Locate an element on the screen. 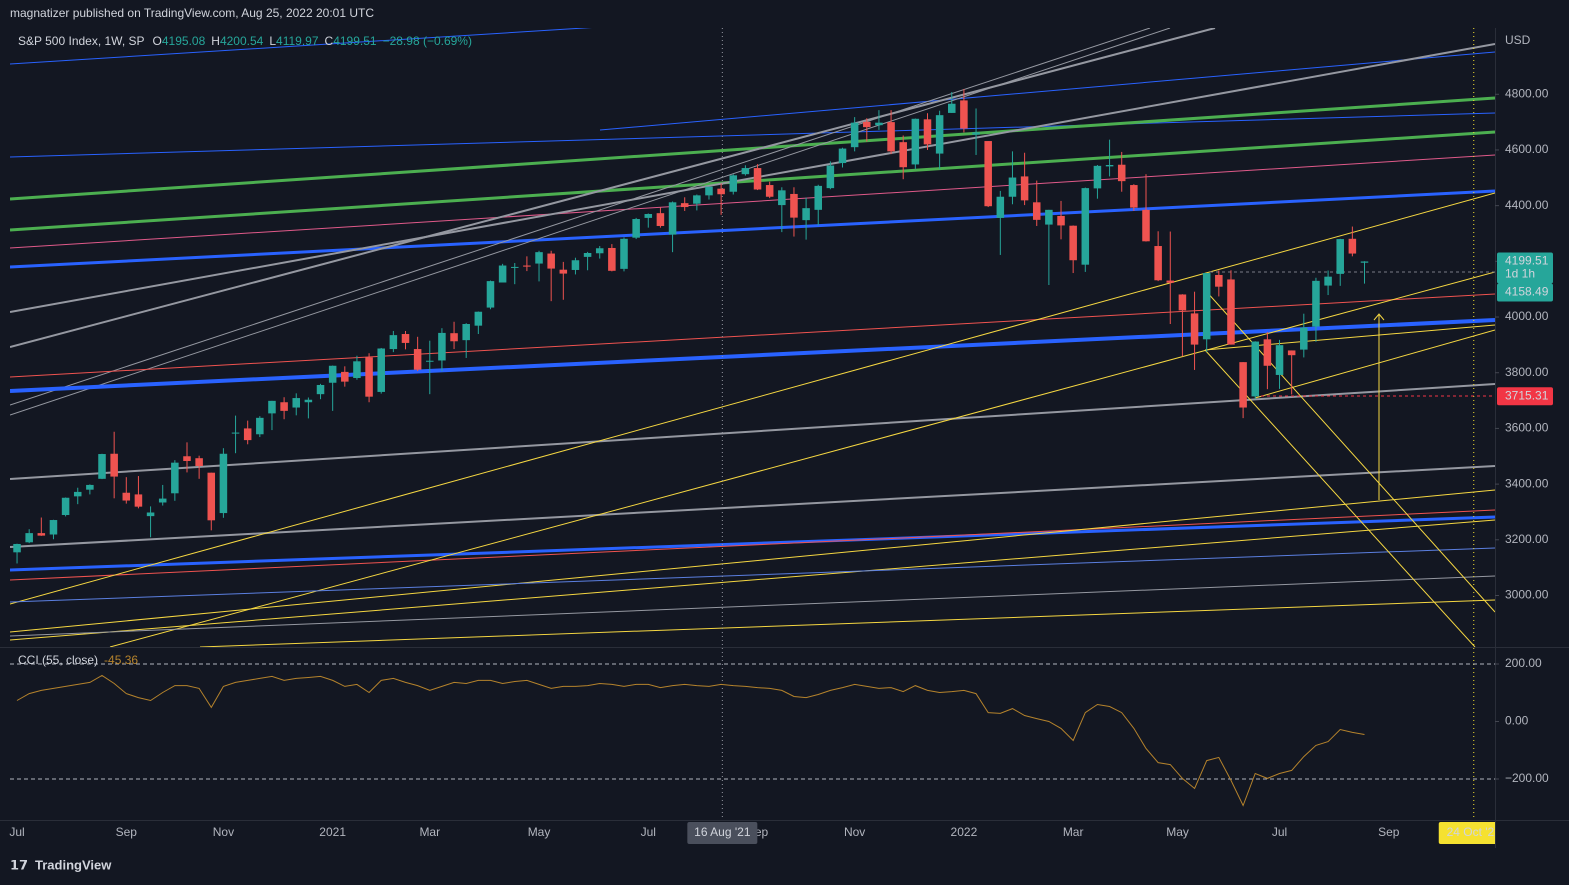 Image resolution: width=1569 pixels, height=885 pixels. price-label-box is located at coordinates (1525, 292).